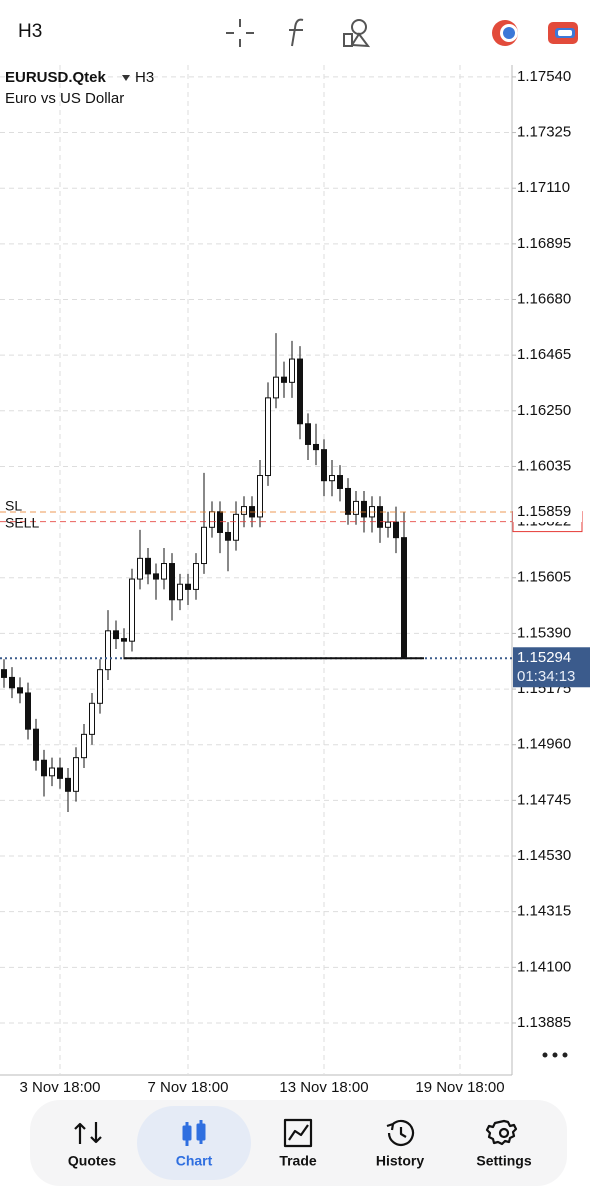 The width and height of the screenshot is (597, 1200). Describe the element at coordinates (56, 77) in the screenshot. I see `symbol: EURUSD.Qtek` at that location.